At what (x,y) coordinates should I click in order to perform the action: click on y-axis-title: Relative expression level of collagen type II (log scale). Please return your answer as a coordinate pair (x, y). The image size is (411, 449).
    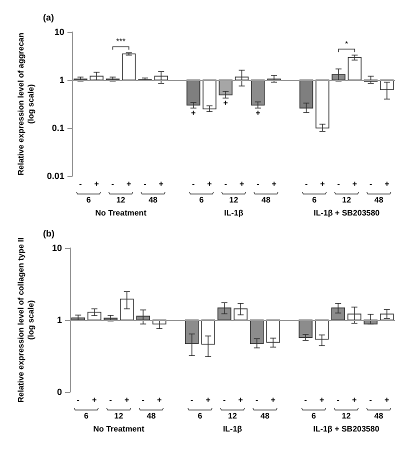
    Looking at the image, I should click on (26, 320).